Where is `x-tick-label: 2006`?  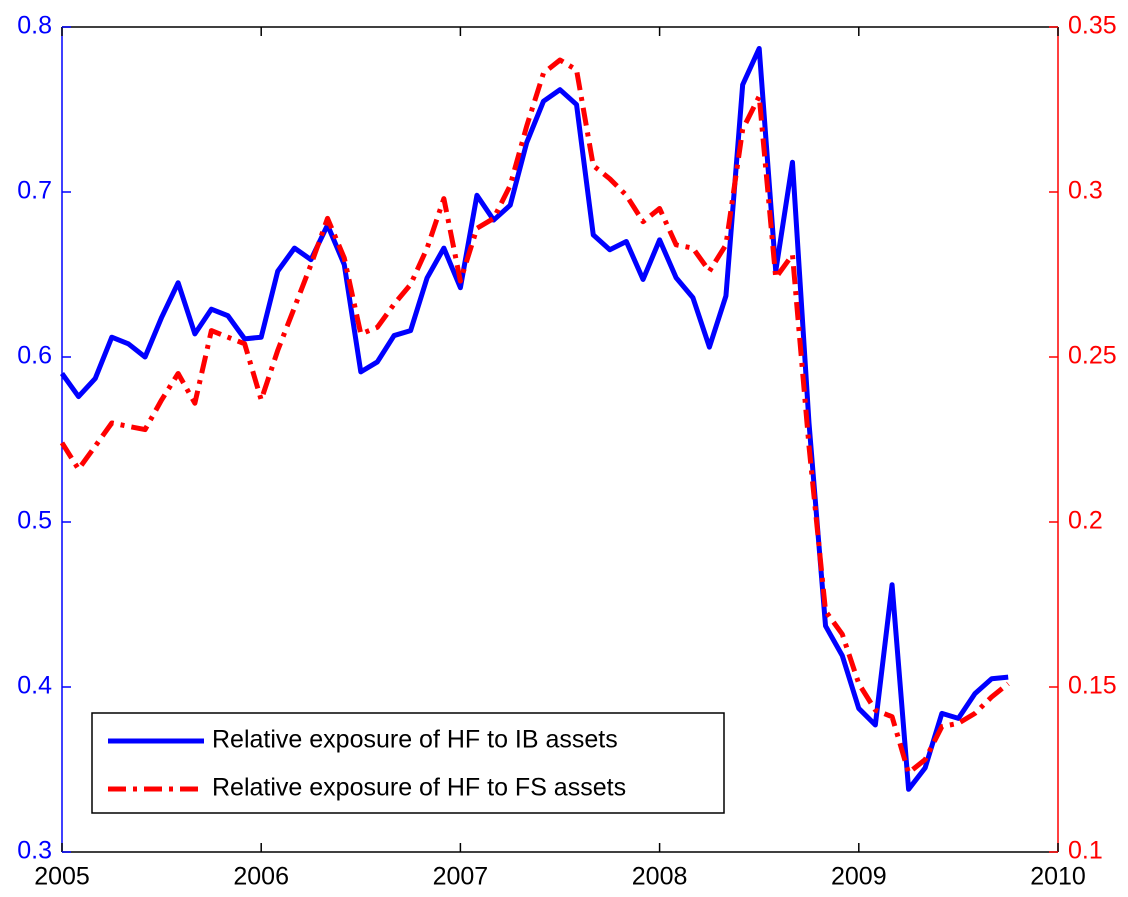
x-tick-label: 2006 is located at coordinates (261, 877).